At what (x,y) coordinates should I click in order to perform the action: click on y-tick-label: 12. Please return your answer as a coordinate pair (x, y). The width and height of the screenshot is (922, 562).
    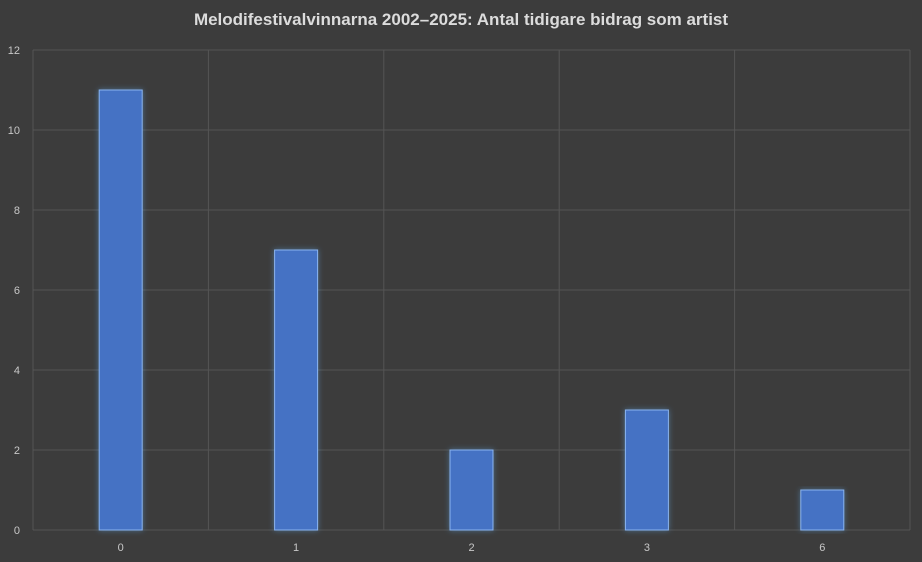
    Looking at the image, I should click on (14, 51).